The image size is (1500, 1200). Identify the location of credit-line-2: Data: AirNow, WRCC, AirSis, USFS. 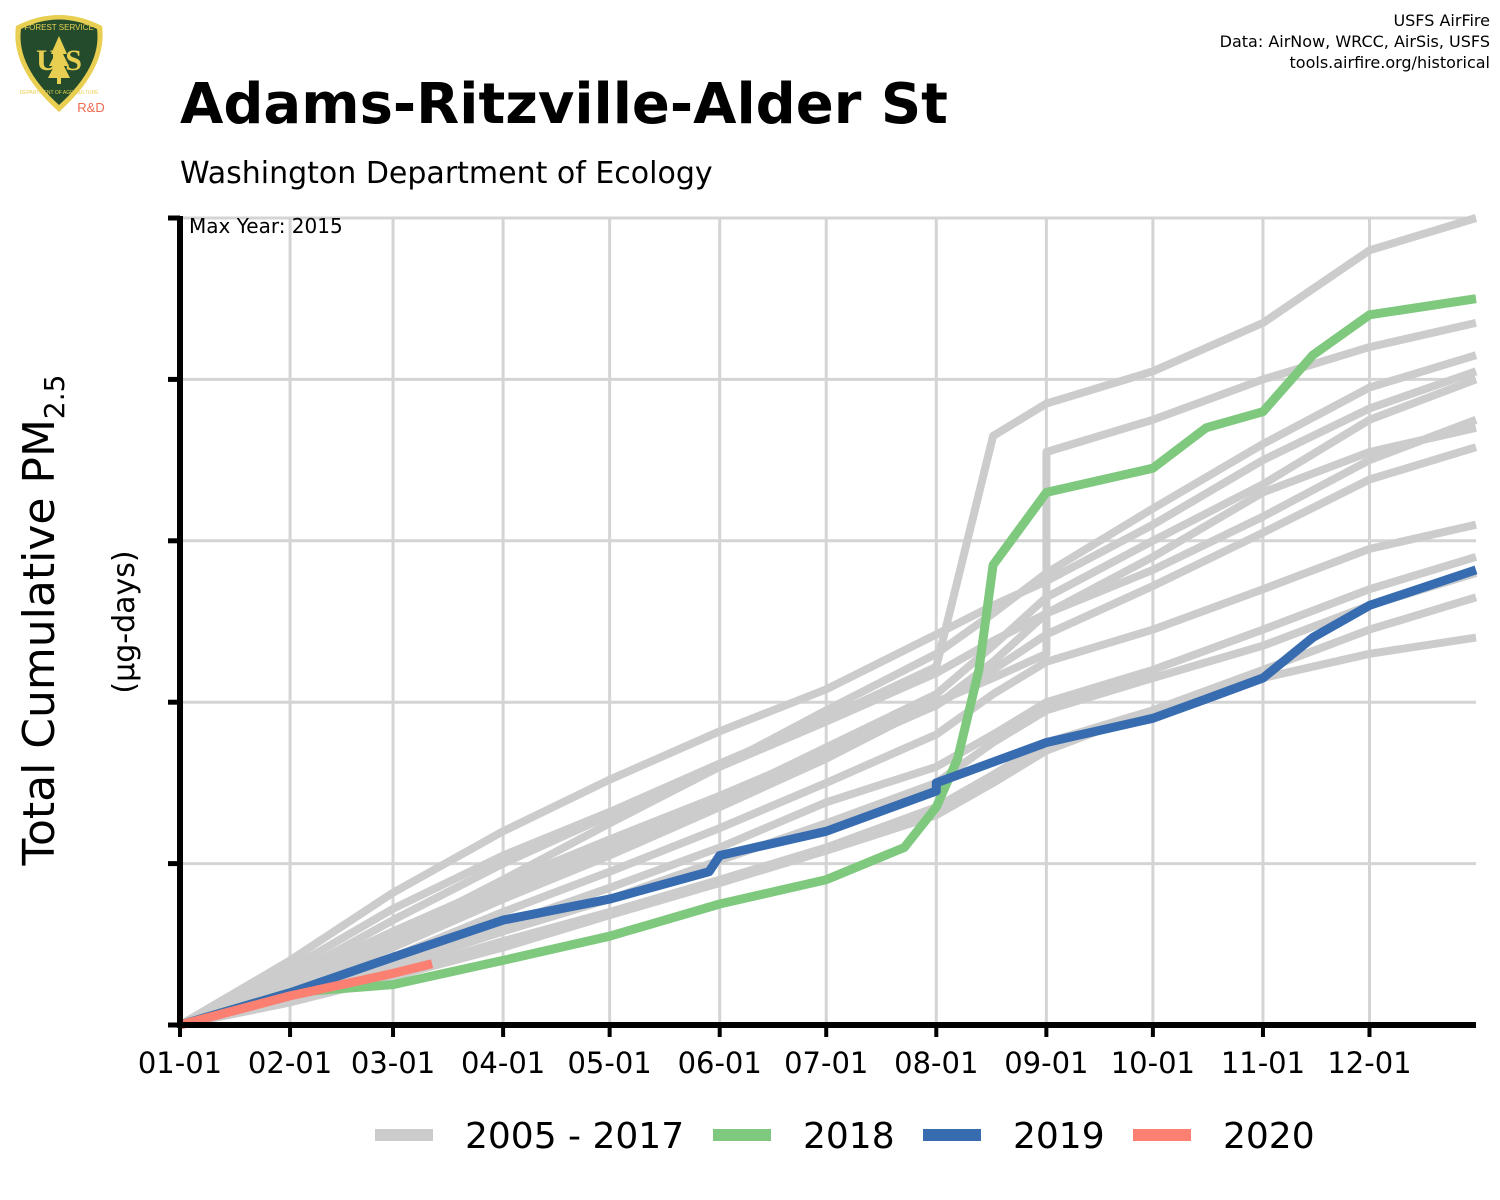
(1354, 41).